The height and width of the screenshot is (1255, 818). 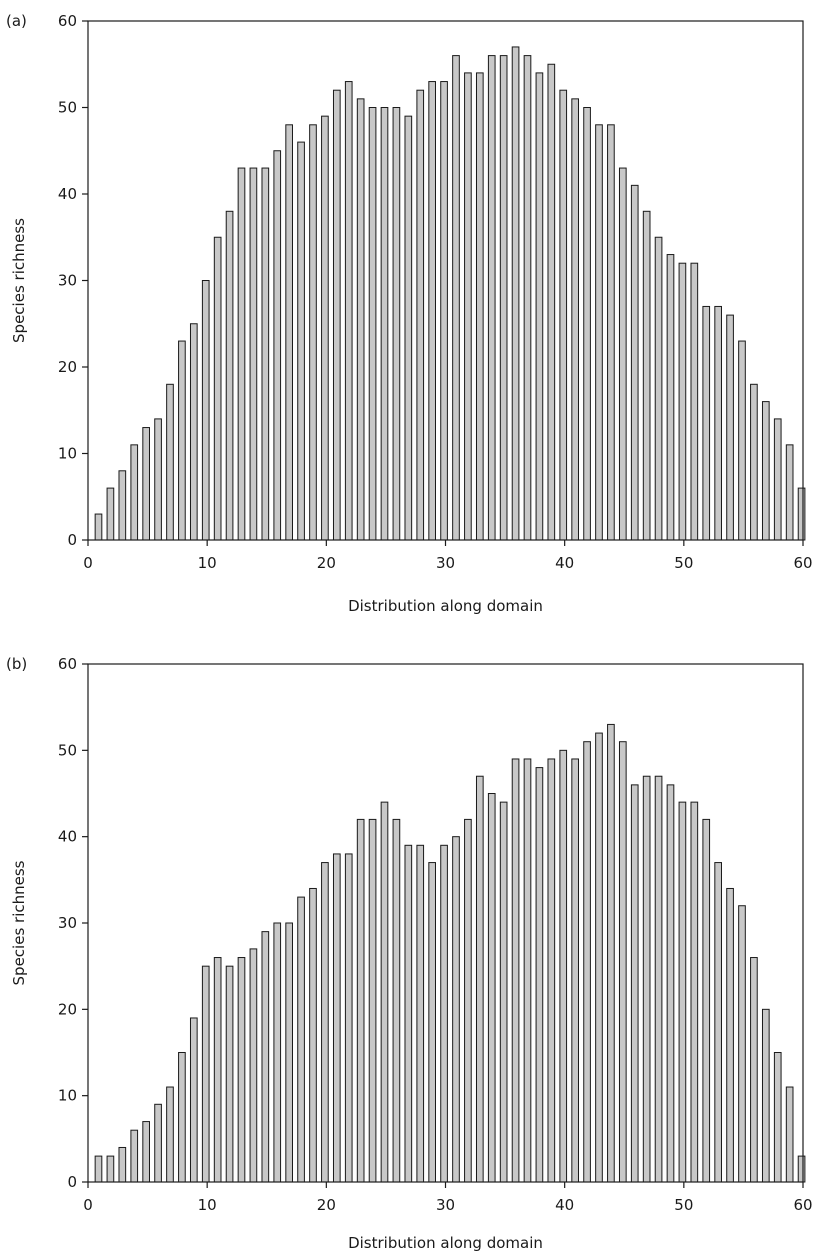 I want to click on y-tick-label-a-60: 60, so click(x=67, y=21).